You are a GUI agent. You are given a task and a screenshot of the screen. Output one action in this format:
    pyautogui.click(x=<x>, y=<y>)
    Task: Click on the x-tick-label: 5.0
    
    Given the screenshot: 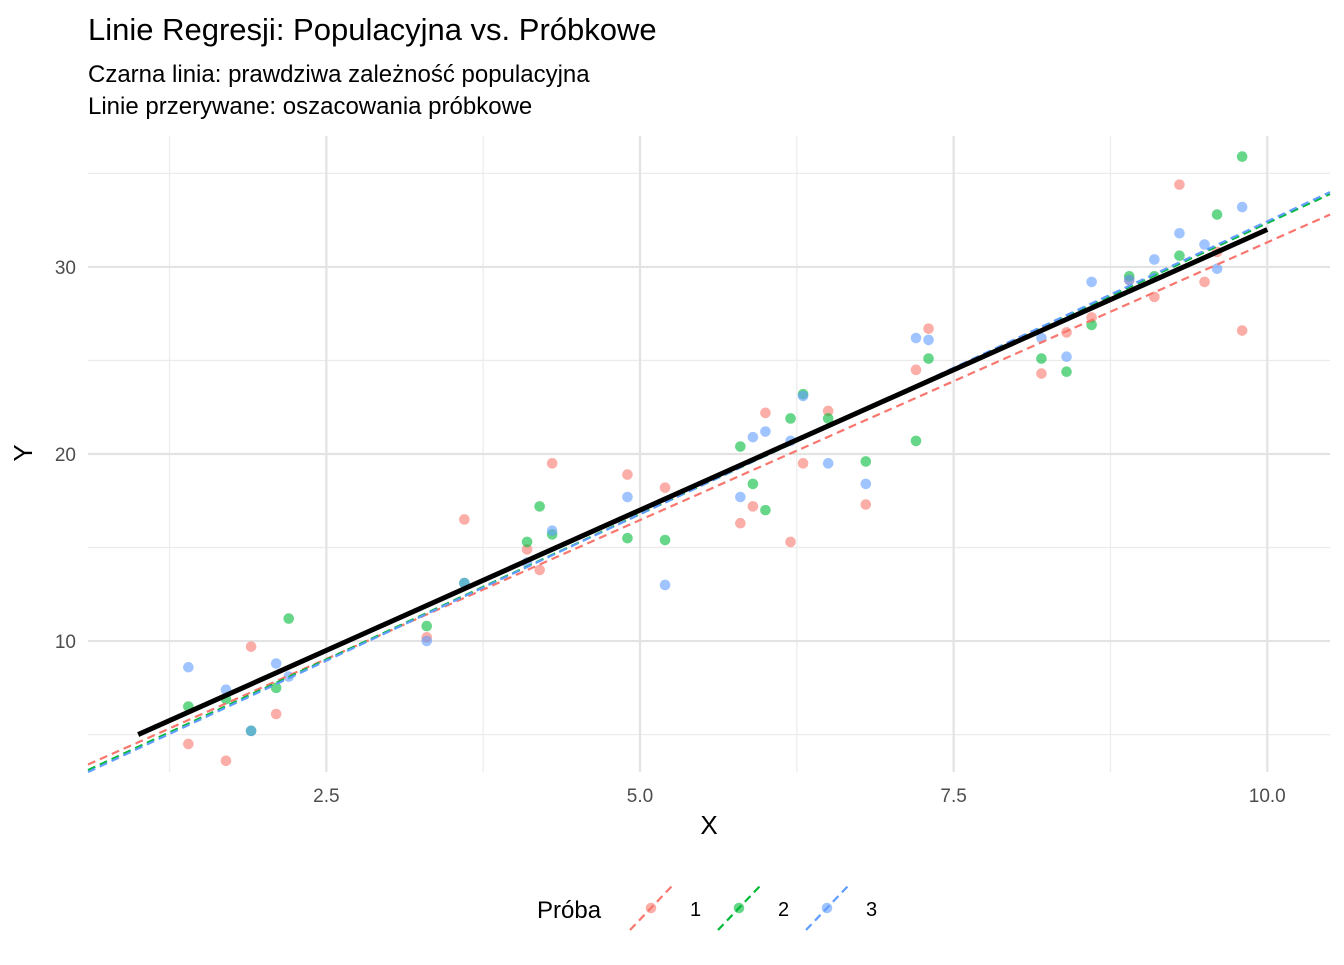 What is the action you would take?
    pyautogui.click(x=640, y=796)
    